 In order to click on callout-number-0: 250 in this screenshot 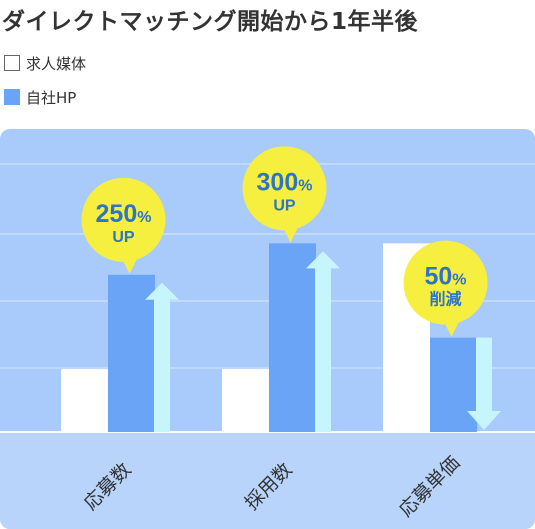, I will do `click(117, 214)`.